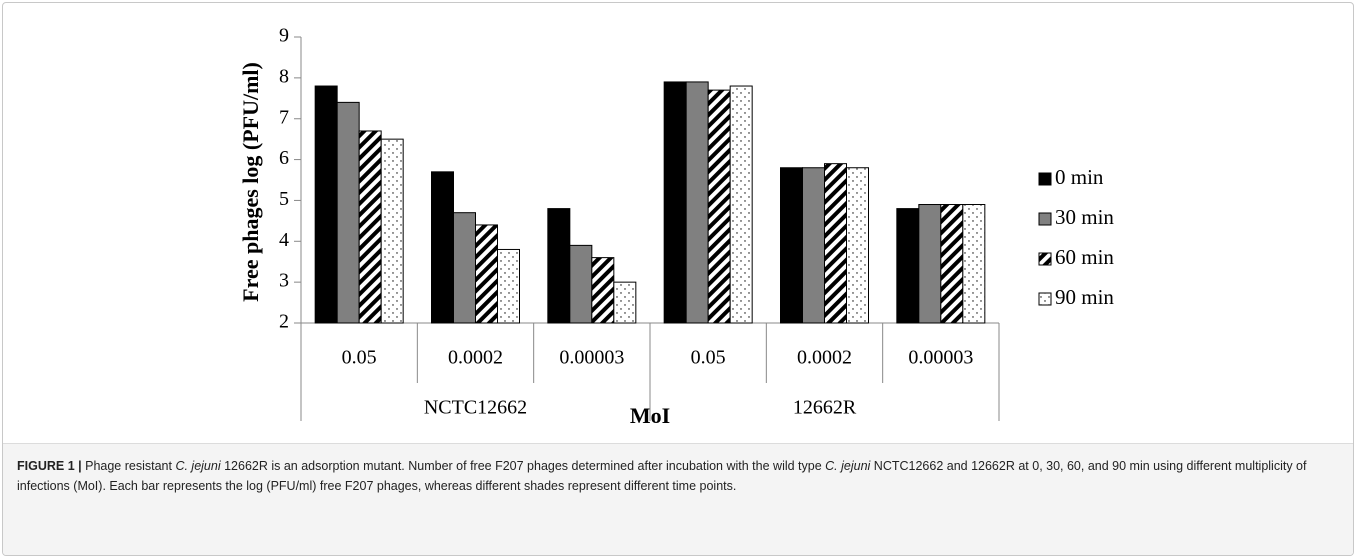 This screenshot has height=560, width=1358. What do you see at coordinates (284, 76) in the screenshot?
I see `y-tick-label: 8` at bounding box center [284, 76].